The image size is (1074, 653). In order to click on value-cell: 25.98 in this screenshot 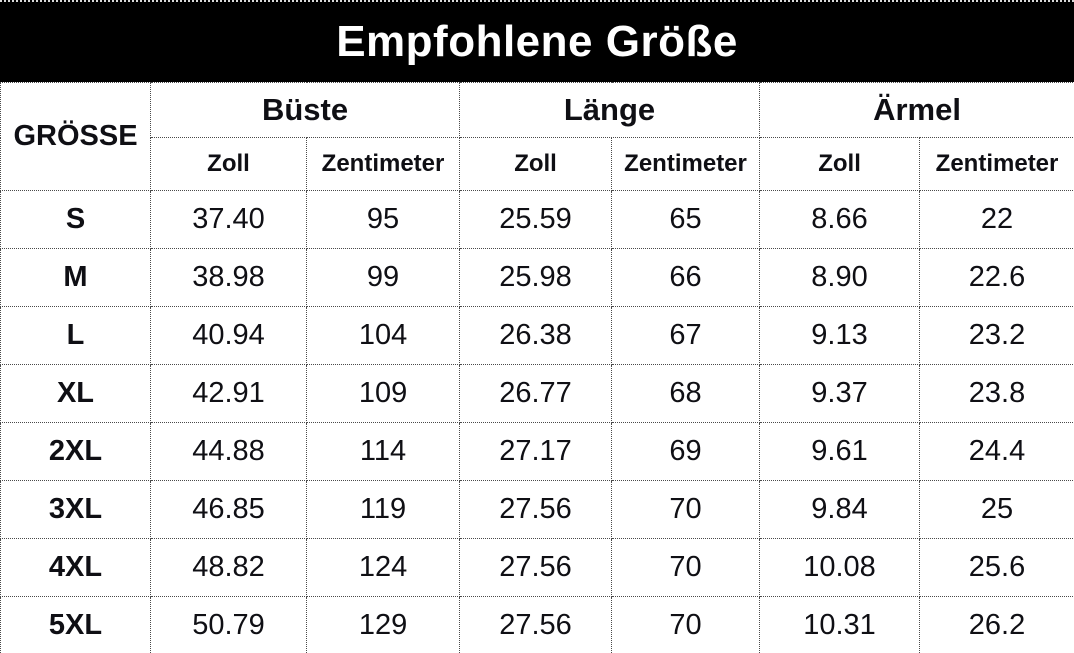, I will do `click(536, 277)`.